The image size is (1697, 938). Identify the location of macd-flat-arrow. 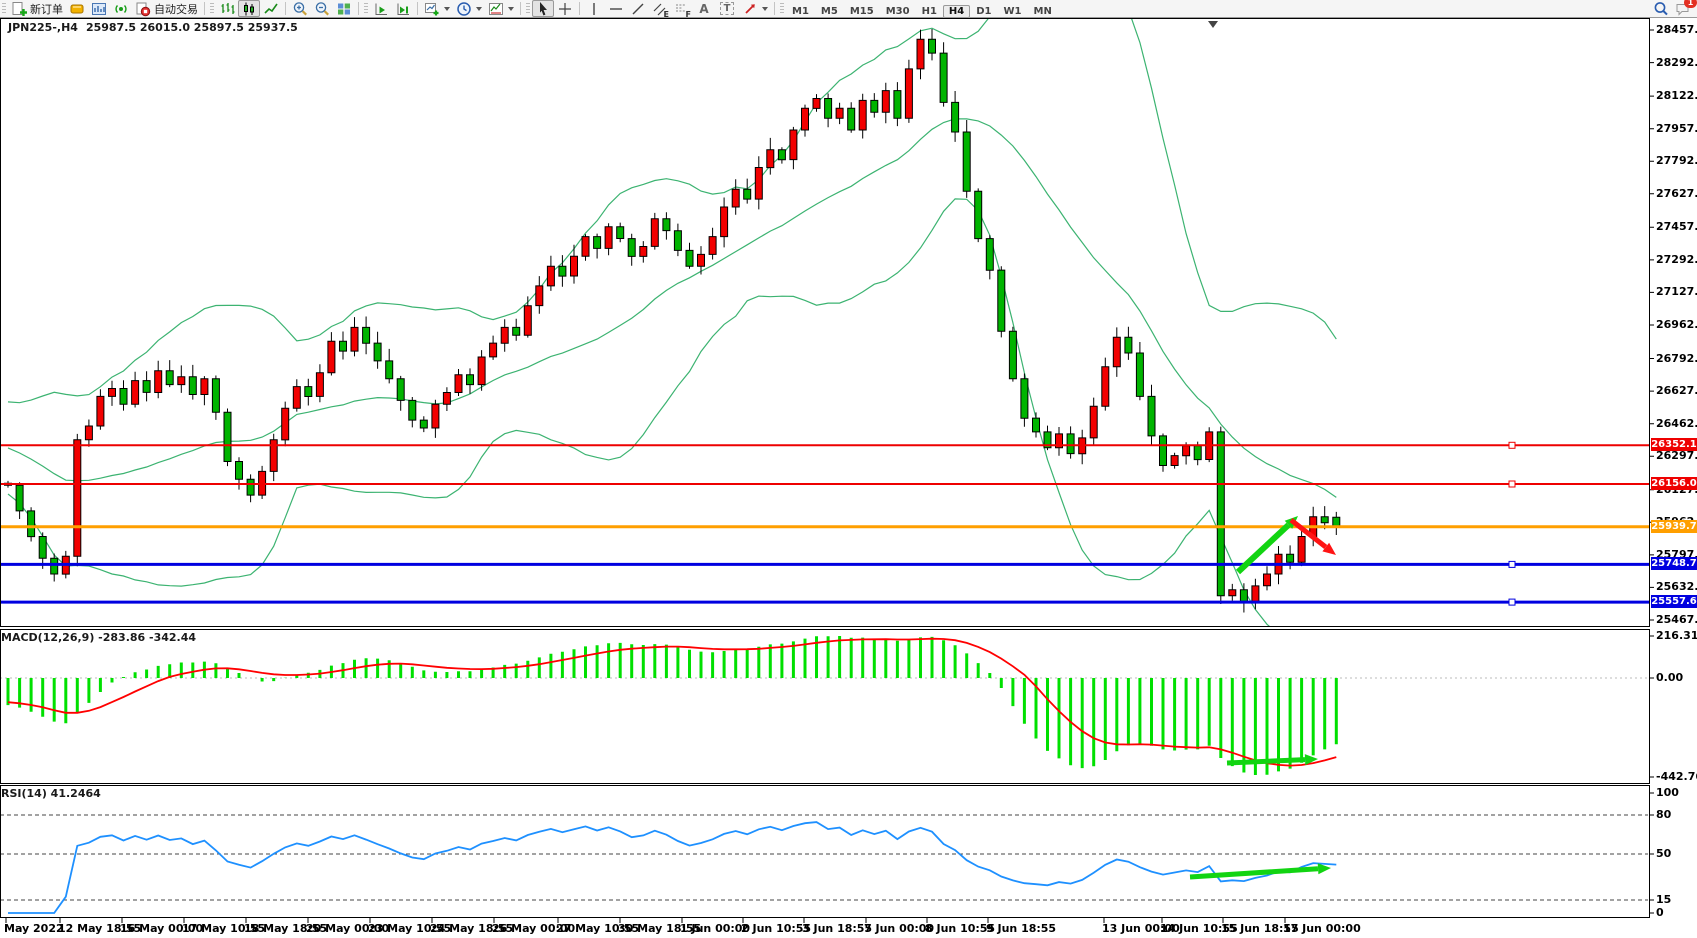
(1272, 760).